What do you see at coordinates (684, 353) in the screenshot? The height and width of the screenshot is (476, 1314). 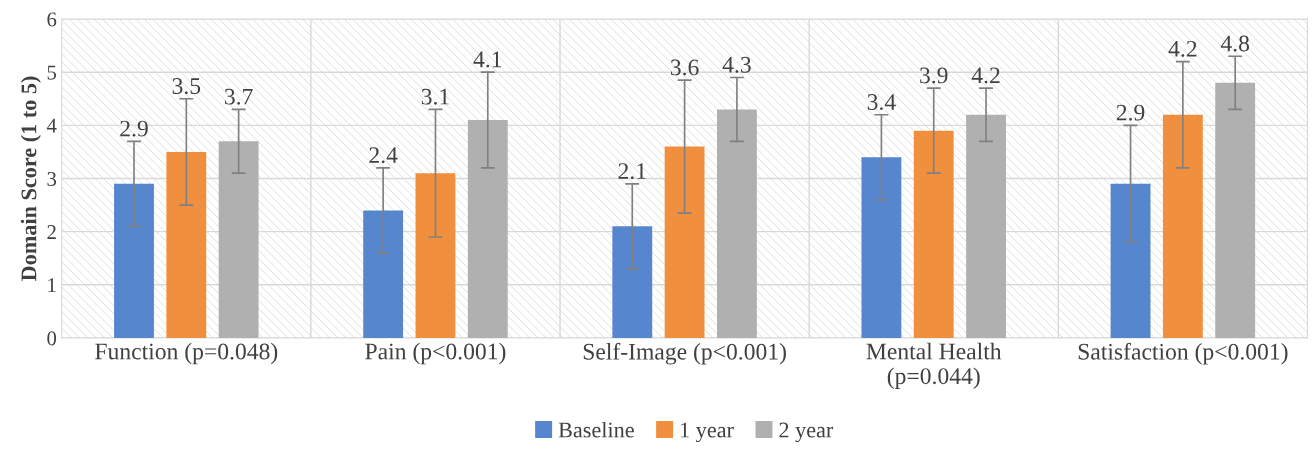 I see `x-tick-label: Self-Image (p<0.001)` at bounding box center [684, 353].